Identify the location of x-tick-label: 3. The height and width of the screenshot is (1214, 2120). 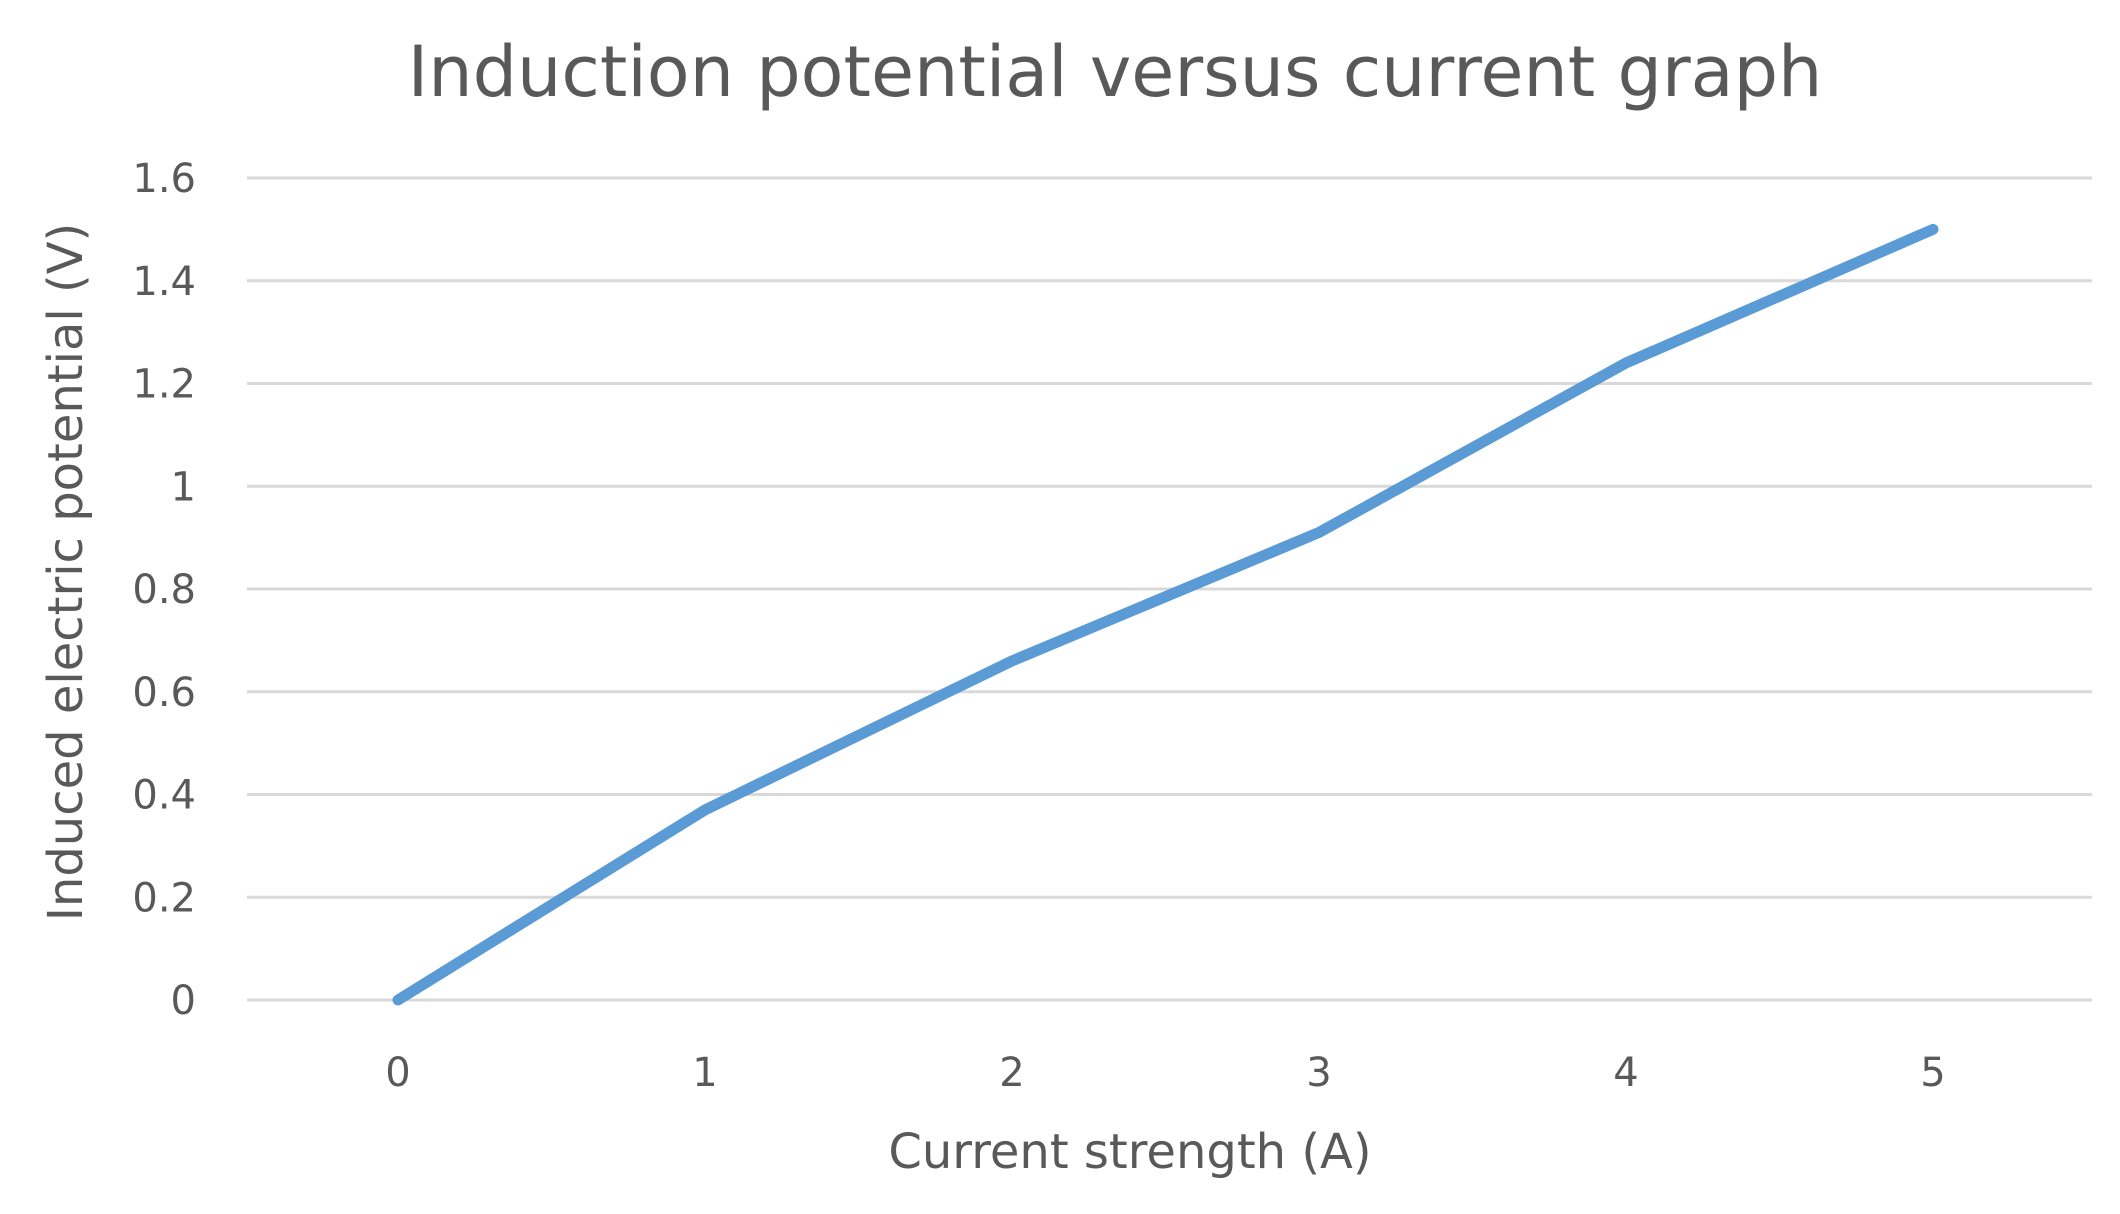
(1318, 1073).